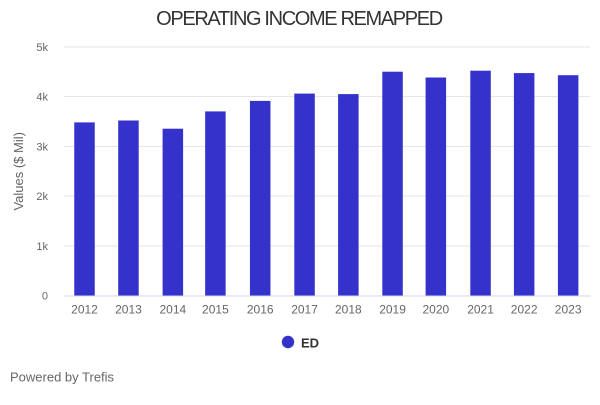  What do you see at coordinates (524, 310) in the screenshot?
I see `svg-text: 2022` at bounding box center [524, 310].